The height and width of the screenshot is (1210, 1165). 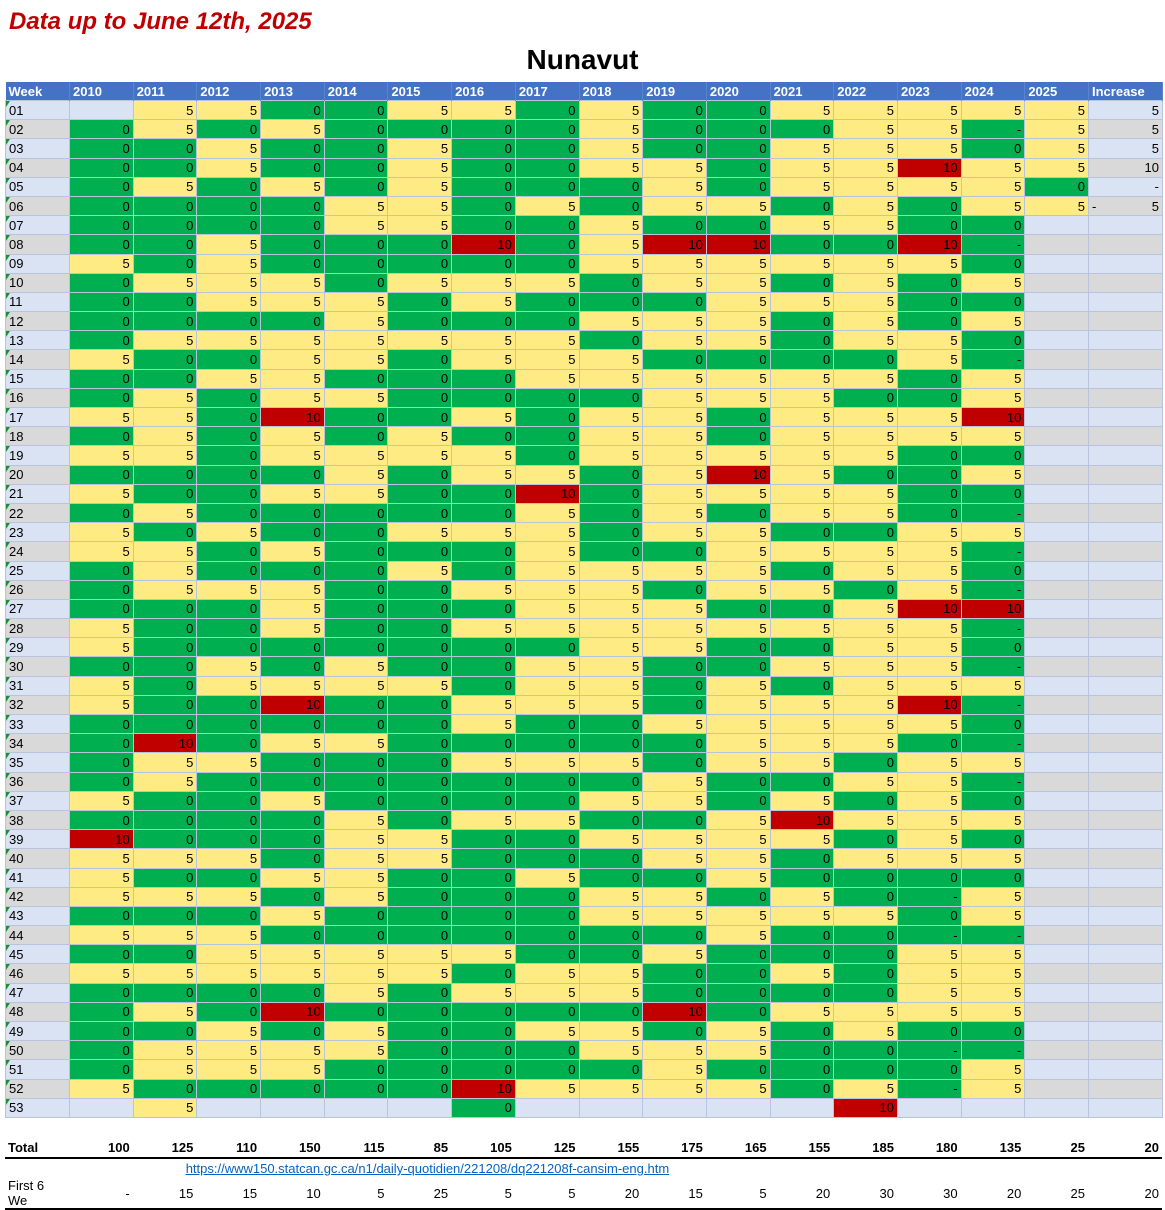 I want to click on column-header-2022: 2022, so click(x=865, y=91).